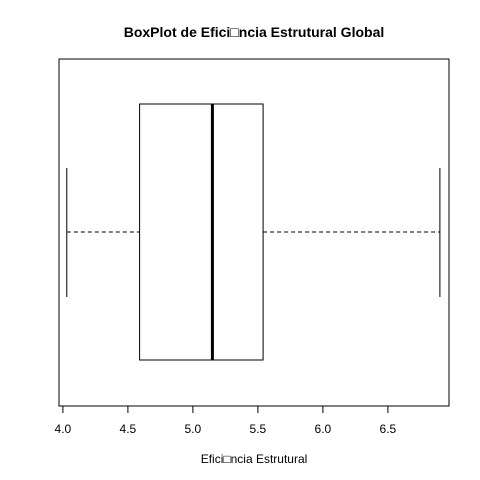 This screenshot has width=480, height=480. What do you see at coordinates (323, 429) in the screenshot?
I see `x-tick-label: 6.0` at bounding box center [323, 429].